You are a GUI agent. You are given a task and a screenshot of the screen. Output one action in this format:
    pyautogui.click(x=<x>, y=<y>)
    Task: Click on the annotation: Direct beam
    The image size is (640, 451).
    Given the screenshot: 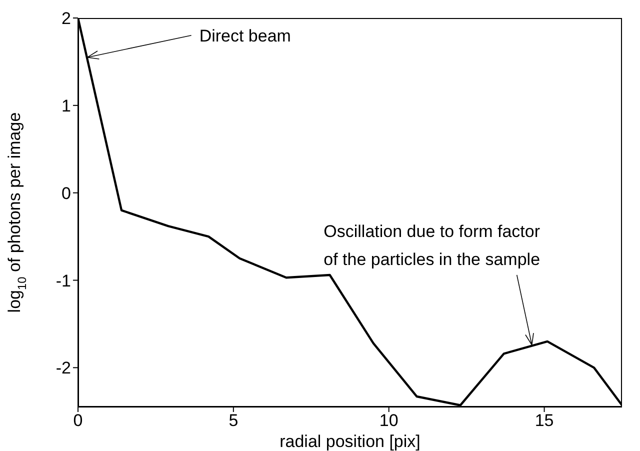 What is the action you would take?
    pyautogui.click(x=245, y=36)
    